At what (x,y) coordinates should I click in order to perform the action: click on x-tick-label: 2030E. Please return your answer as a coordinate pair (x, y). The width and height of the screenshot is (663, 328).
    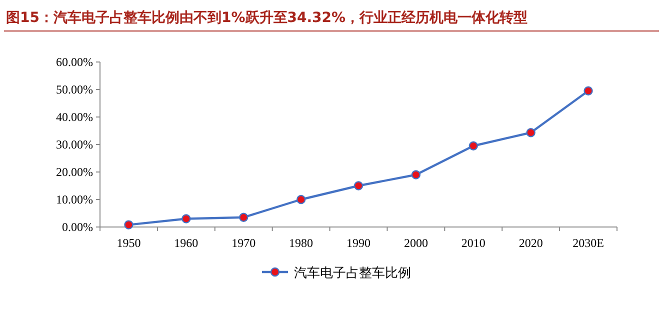
    Looking at the image, I should click on (588, 243).